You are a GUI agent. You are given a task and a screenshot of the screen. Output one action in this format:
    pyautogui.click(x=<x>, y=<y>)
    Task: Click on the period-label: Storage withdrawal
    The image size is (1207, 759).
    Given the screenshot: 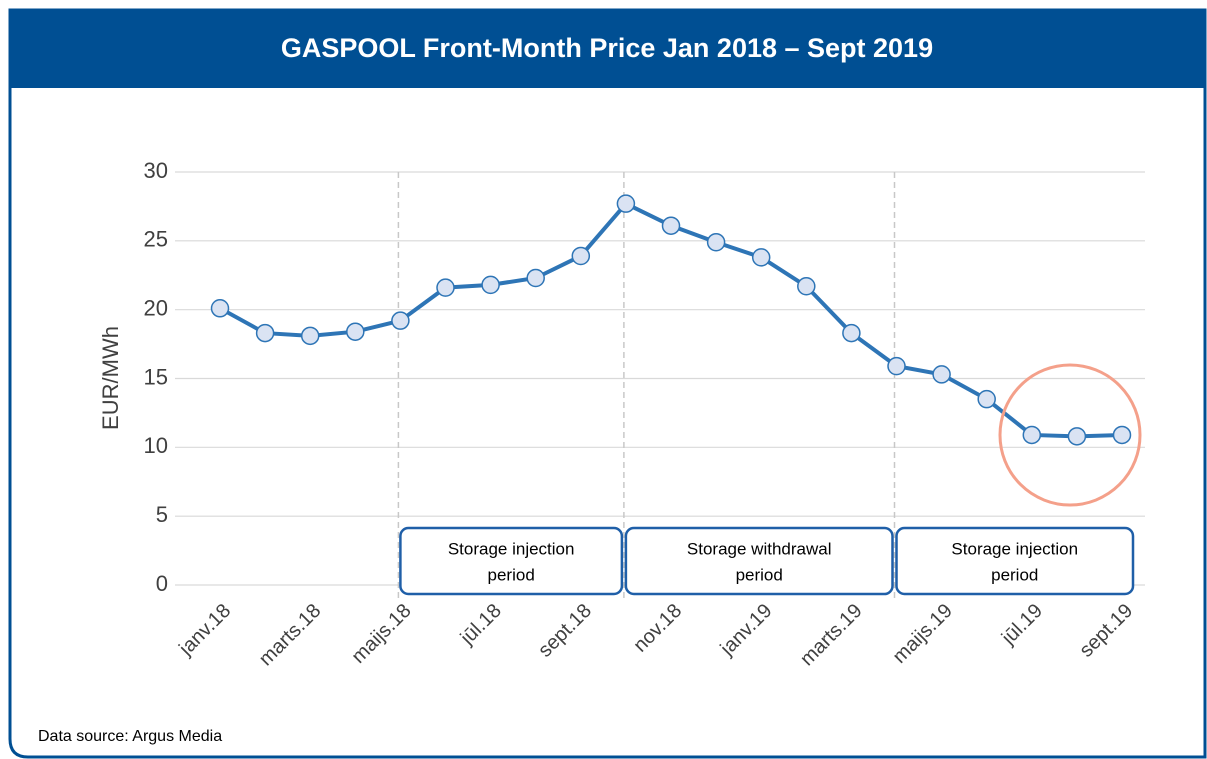 What is the action you would take?
    pyautogui.click(x=759, y=548)
    